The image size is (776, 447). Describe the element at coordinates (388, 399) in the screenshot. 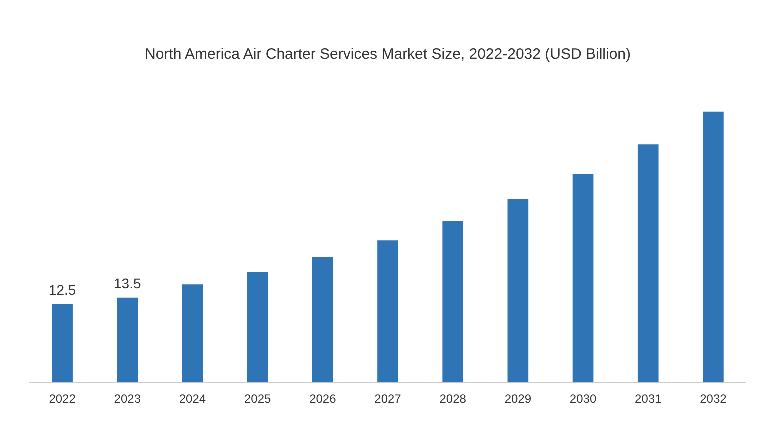

I see `x-tick-label: 2027` at that location.